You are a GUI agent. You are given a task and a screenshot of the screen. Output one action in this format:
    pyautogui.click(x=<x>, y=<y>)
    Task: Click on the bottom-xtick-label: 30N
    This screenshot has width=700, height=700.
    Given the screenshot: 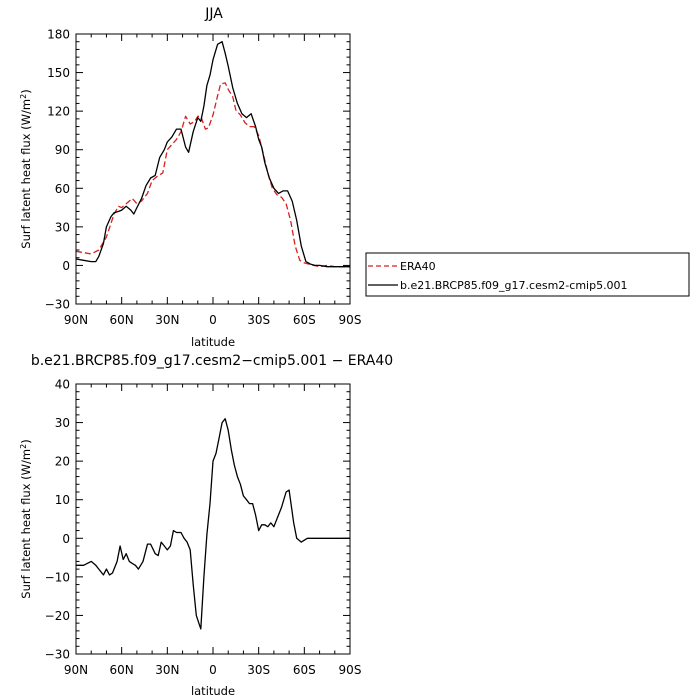 What is the action you would take?
    pyautogui.click(x=167, y=670)
    